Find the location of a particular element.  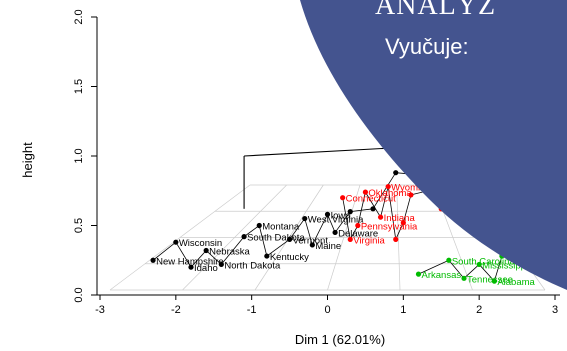

y-tick-label: 2.0 is located at coordinates (79, 16).